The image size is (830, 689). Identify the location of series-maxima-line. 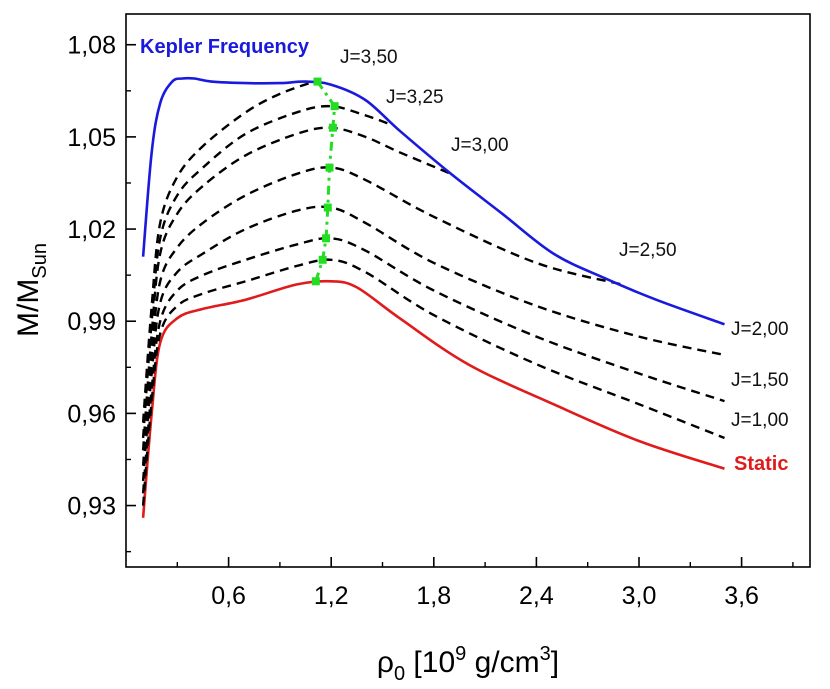
(325, 181).